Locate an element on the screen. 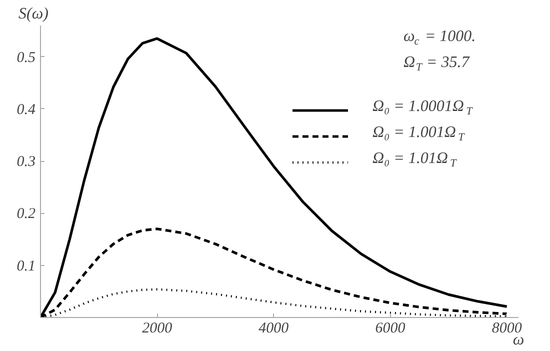 The height and width of the screenshot is (351, 550). x-tick-label: 4000 is located at coordinates (274, 328).